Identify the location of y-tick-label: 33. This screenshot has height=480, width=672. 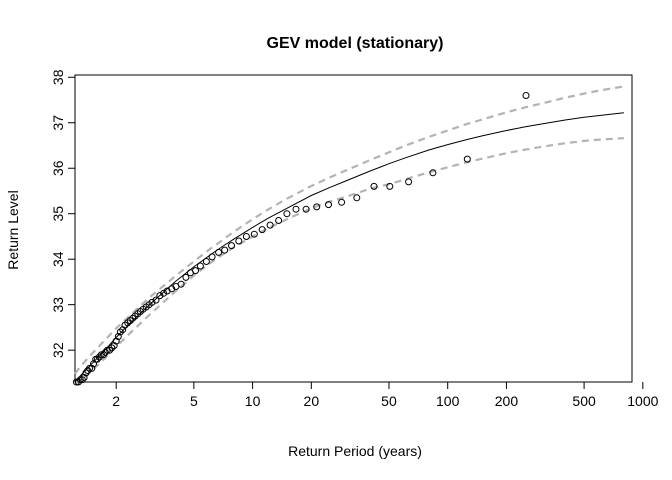
(58, 305).